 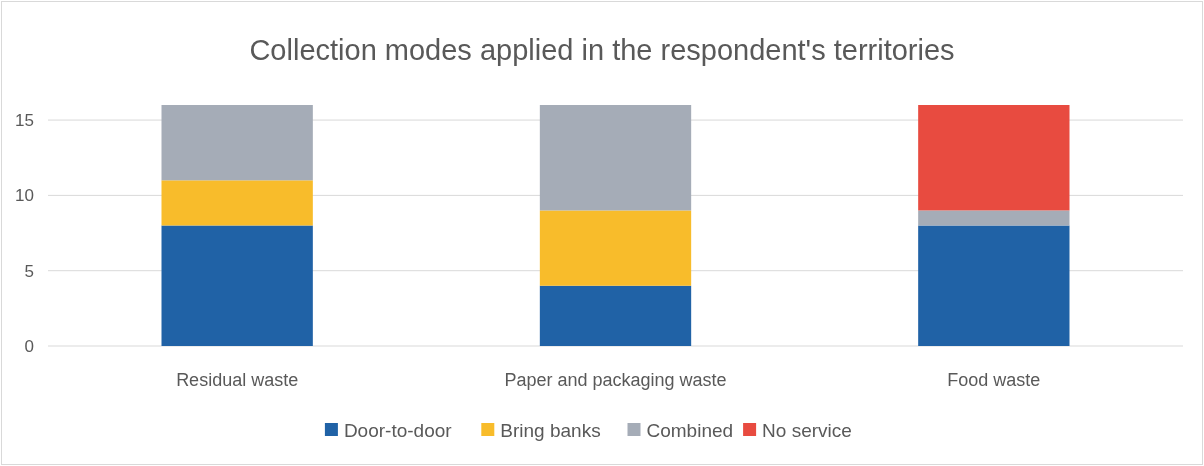 What do you see at coordinates (24, 196) in the screenshot?
I see `y-tick-label: 10` at bounding box center [24, 196].